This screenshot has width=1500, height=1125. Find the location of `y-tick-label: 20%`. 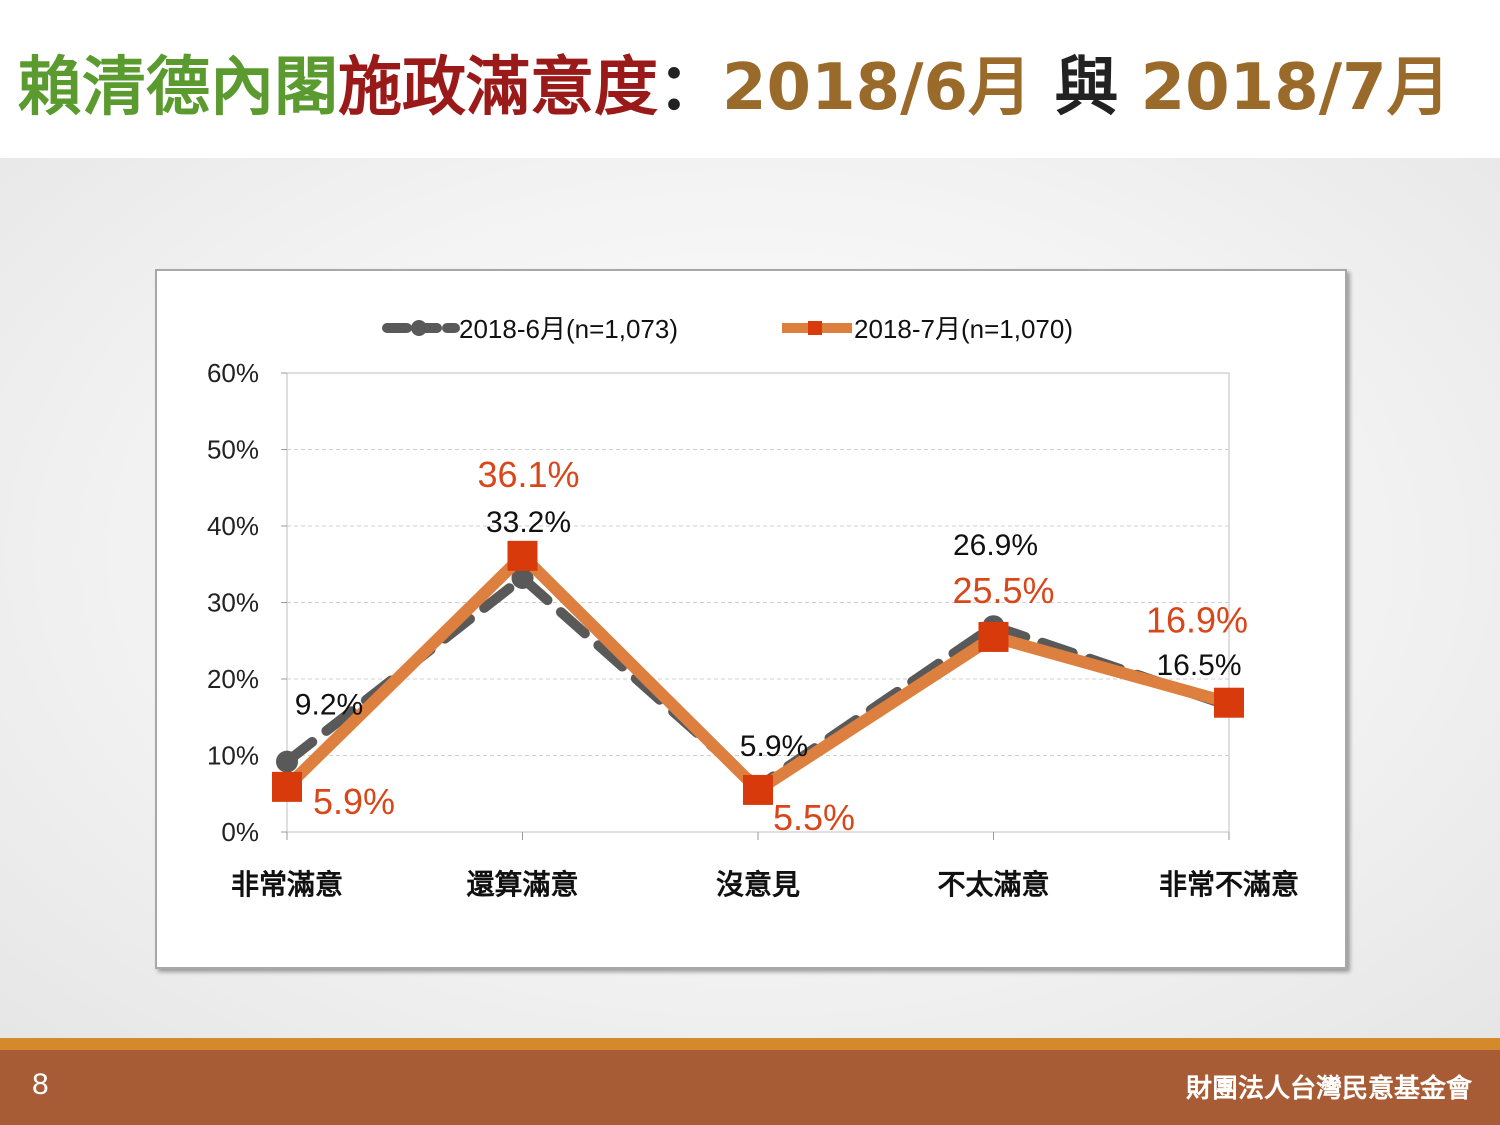

y-tick-label: 20% is located at coordinates (233, 679).